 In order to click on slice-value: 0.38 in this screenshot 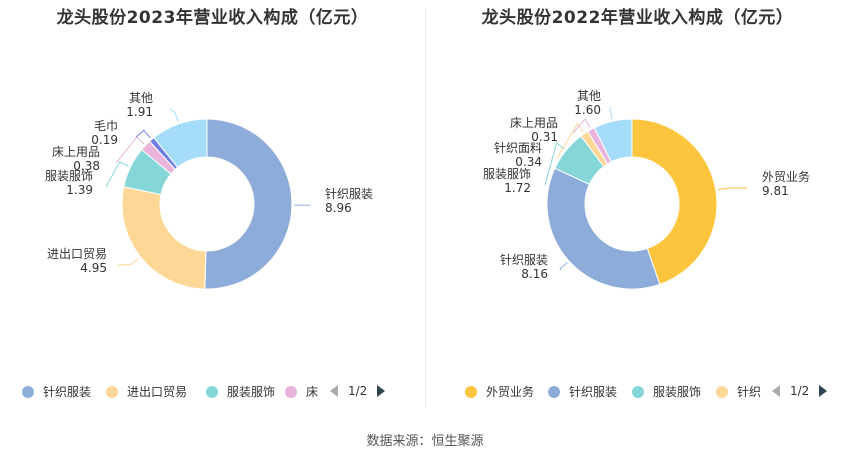, I will do `click(86, 166)`.